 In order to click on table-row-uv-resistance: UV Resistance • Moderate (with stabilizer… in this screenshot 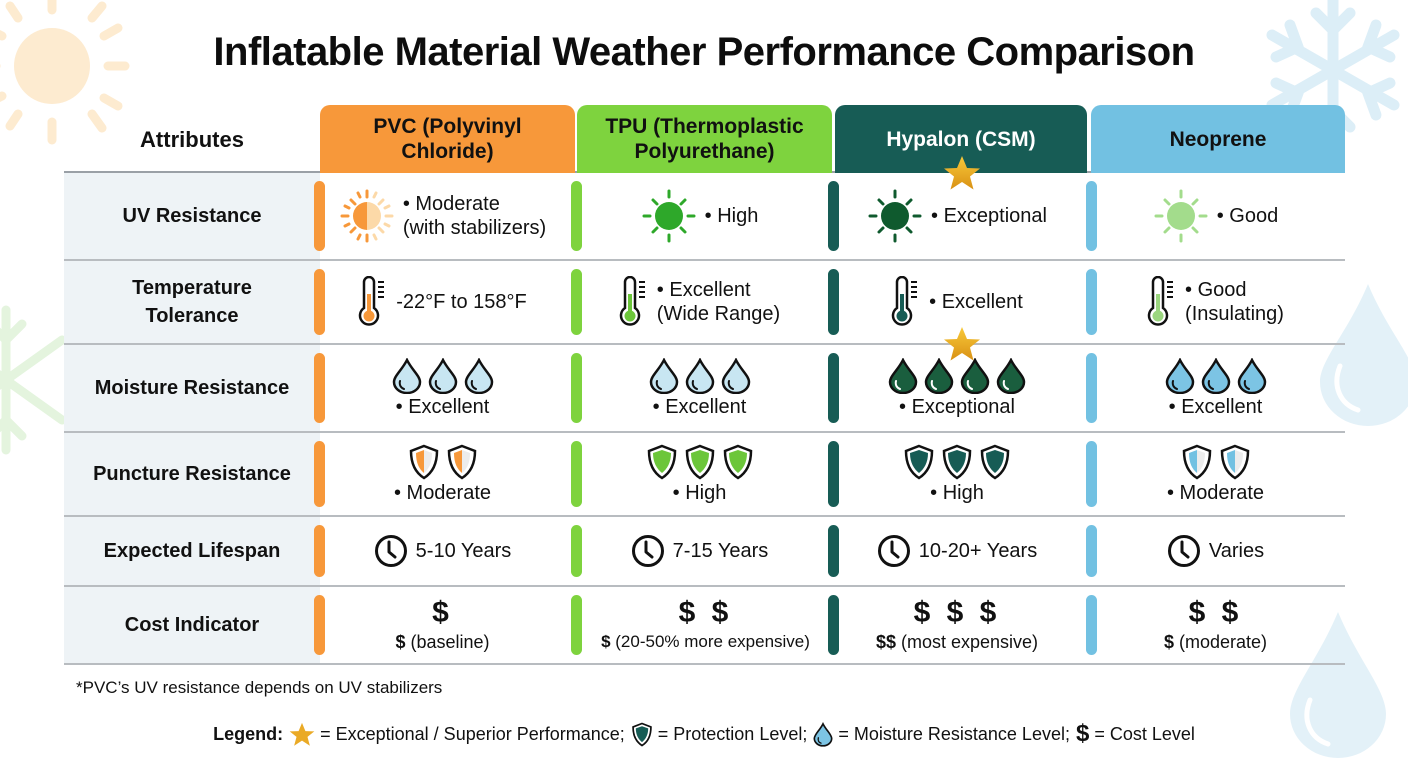, I will do `click(704, 217)`.